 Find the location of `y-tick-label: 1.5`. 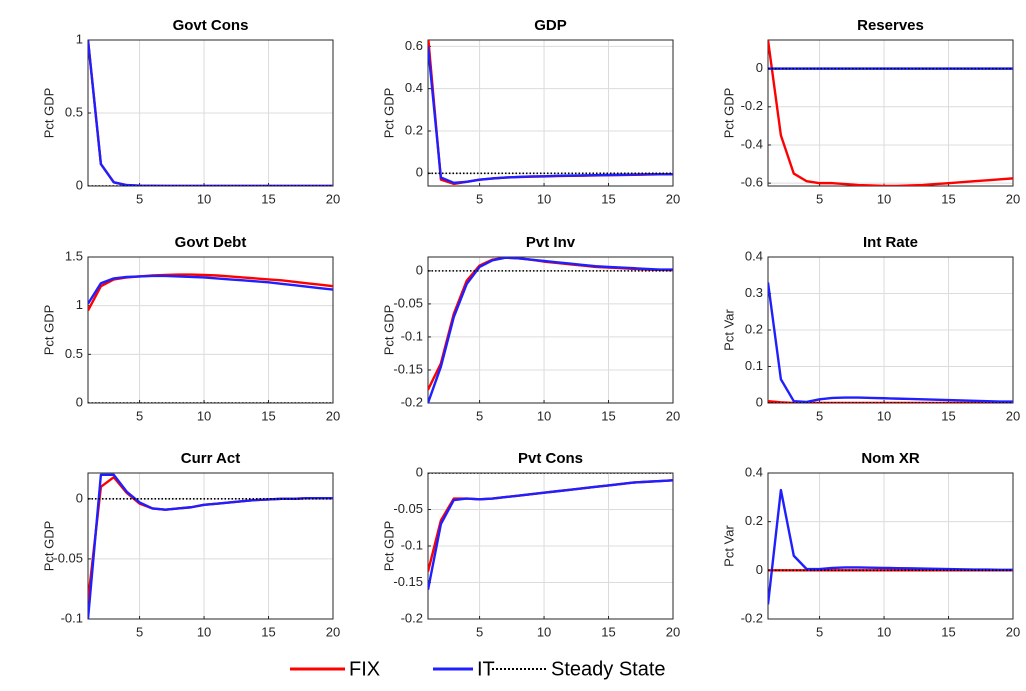

y-tick-label: 1.5 is located at coordinates (74, 255).